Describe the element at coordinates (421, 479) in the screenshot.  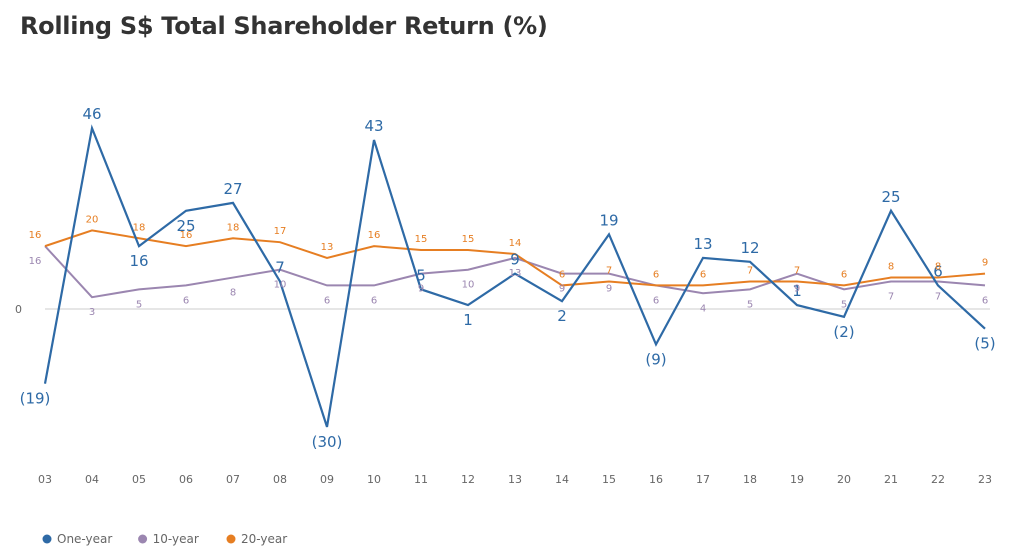
I see `x-tick-label: 11` at that location.